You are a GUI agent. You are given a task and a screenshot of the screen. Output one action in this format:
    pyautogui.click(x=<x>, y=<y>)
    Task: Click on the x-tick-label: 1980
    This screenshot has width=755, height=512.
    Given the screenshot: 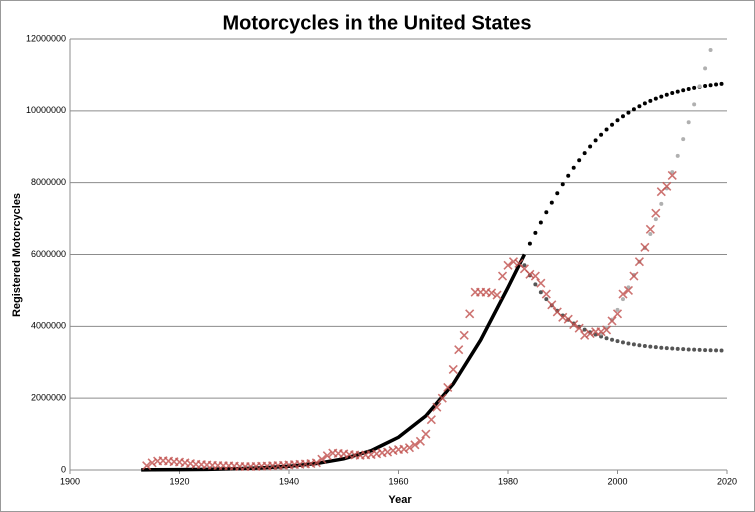 What is the action you would take?
    pyautogui.click(x=508, y=481)
    